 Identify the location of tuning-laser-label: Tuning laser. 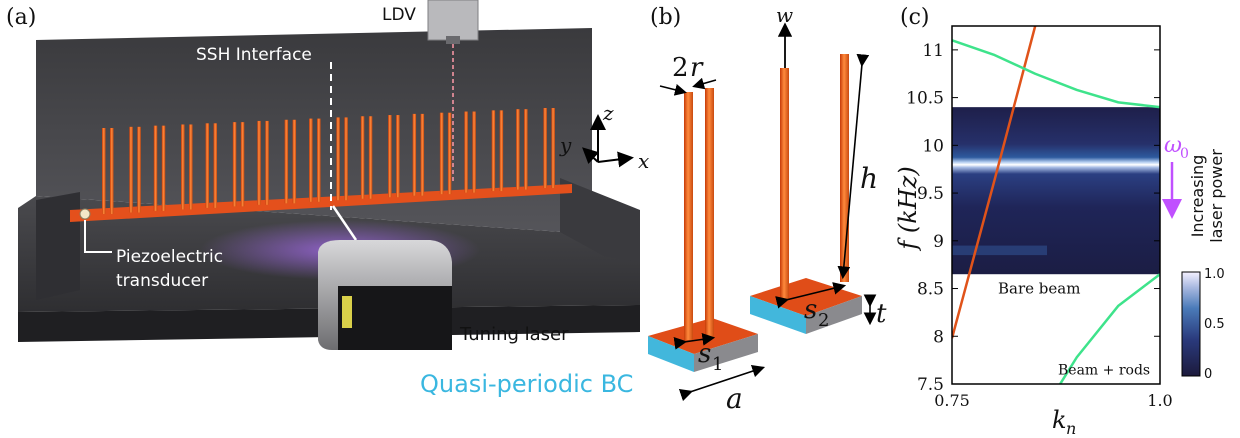
(514, 334).